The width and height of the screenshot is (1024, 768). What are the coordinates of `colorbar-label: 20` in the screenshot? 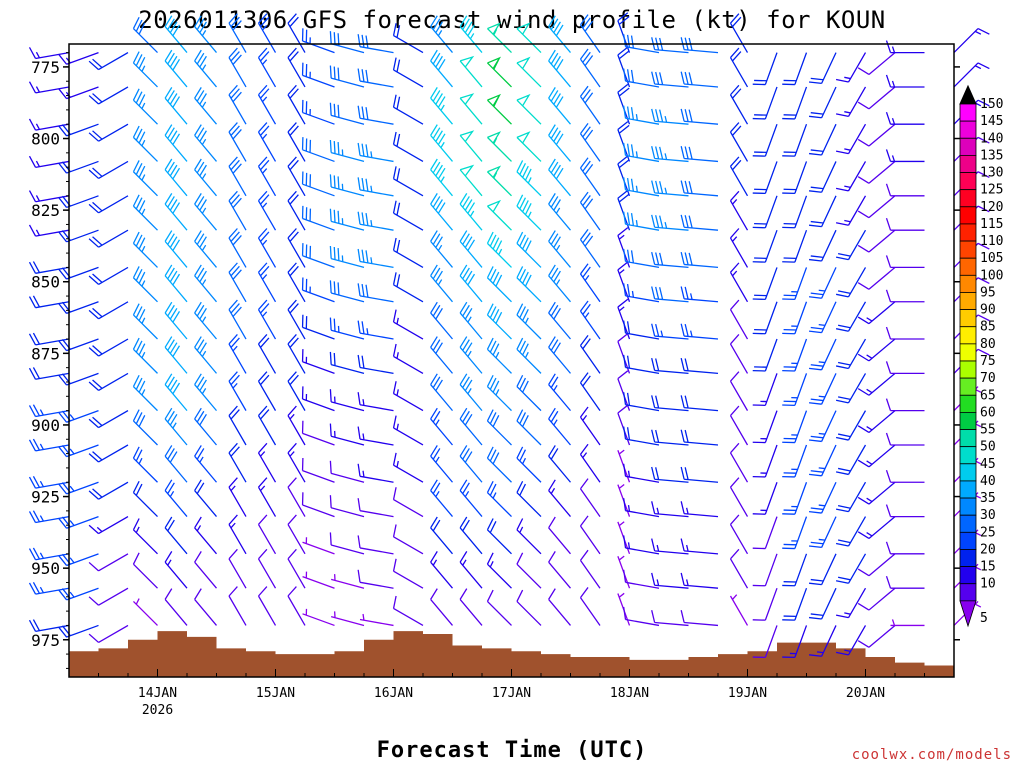 It's located at (988, 549).